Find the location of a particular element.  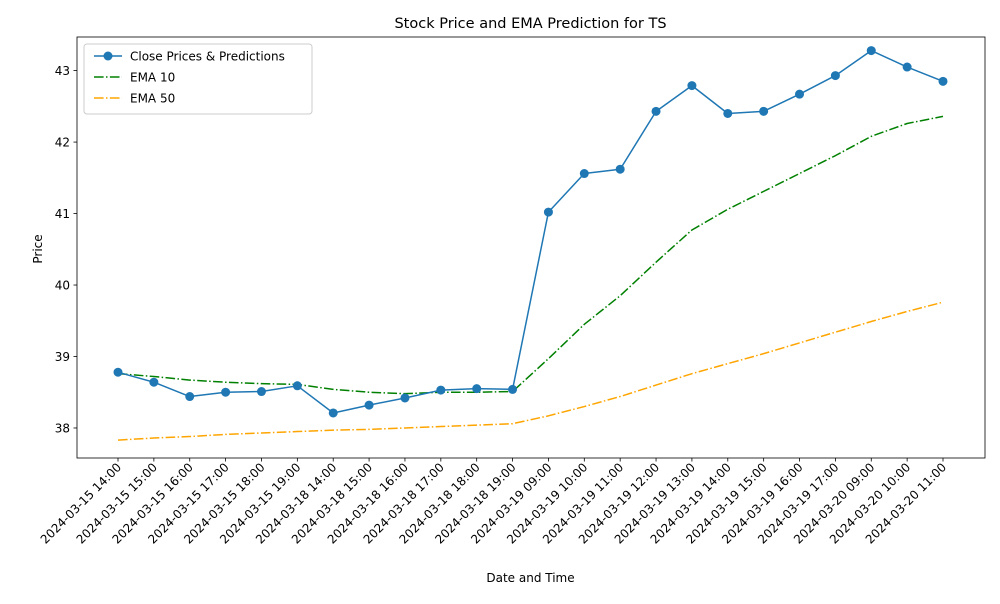

y-tick-label: 39 is located at coordinates (62, 357).